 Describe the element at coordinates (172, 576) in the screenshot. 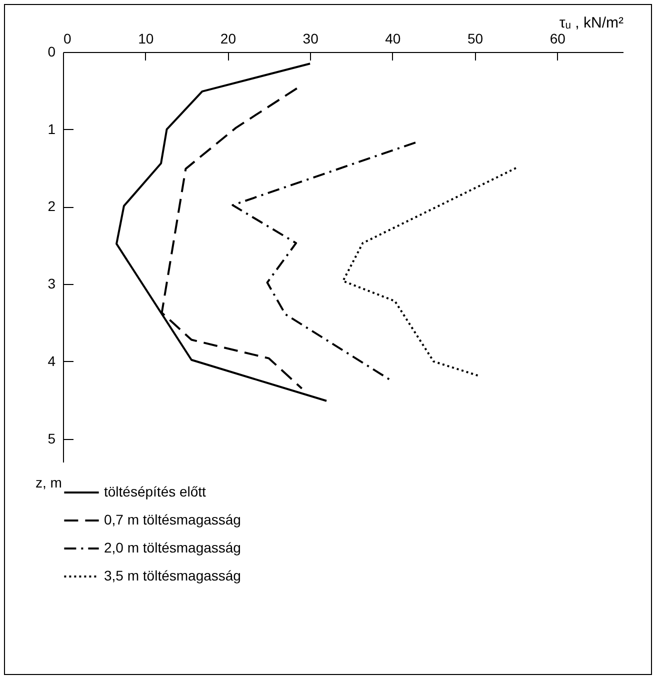

I see `legend-label: 3,5 m töltésmagasság` at that location.